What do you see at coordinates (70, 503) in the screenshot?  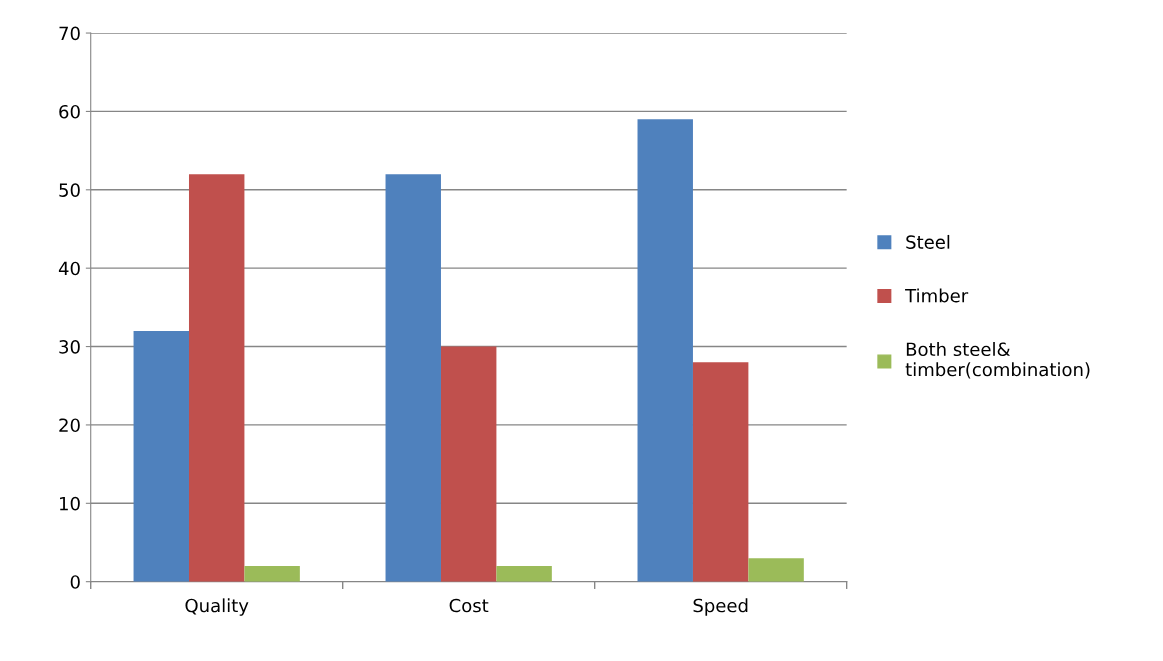 I see `y-tick-label: 10` at bounding box center [70, 503].